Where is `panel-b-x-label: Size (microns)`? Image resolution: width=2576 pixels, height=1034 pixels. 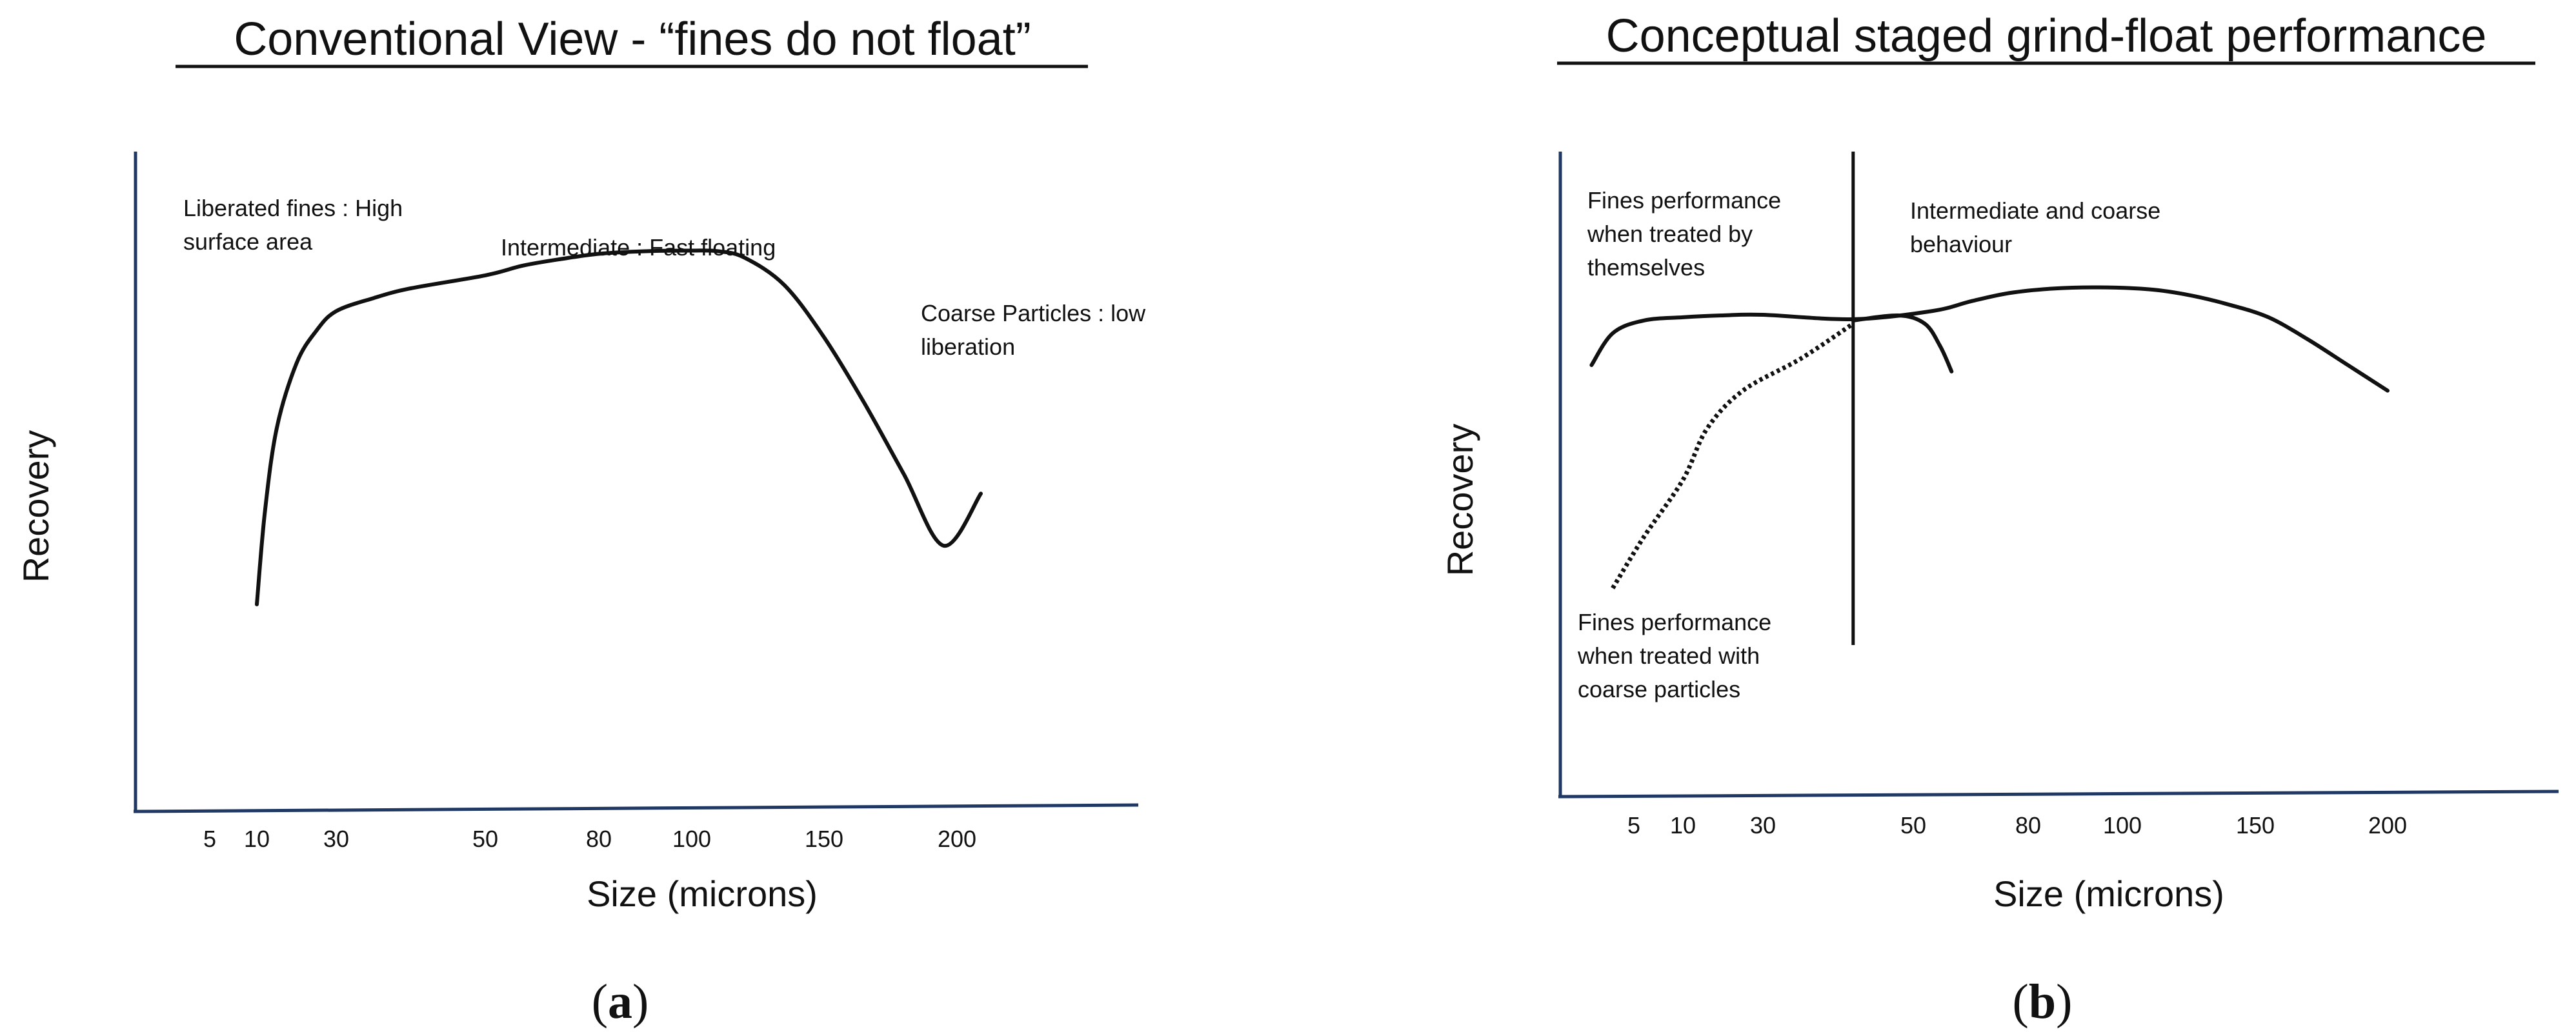 panel-b-x-label: Size (microns) is located at coordinates (2108, 893).